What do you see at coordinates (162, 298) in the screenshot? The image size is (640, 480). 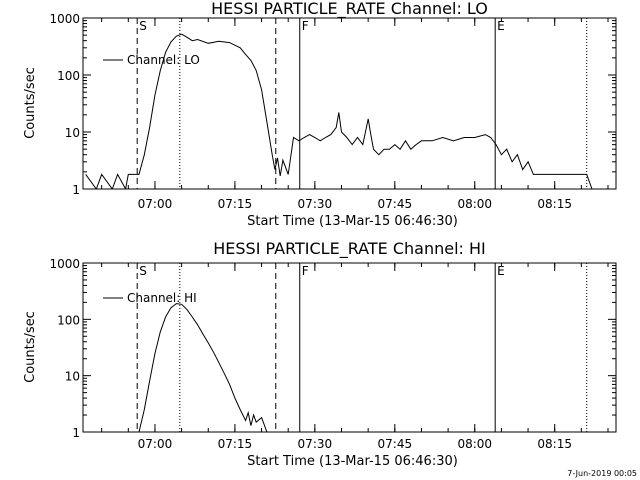 I see `legend-label: Channel: HI` at bounding box center [162, 298].